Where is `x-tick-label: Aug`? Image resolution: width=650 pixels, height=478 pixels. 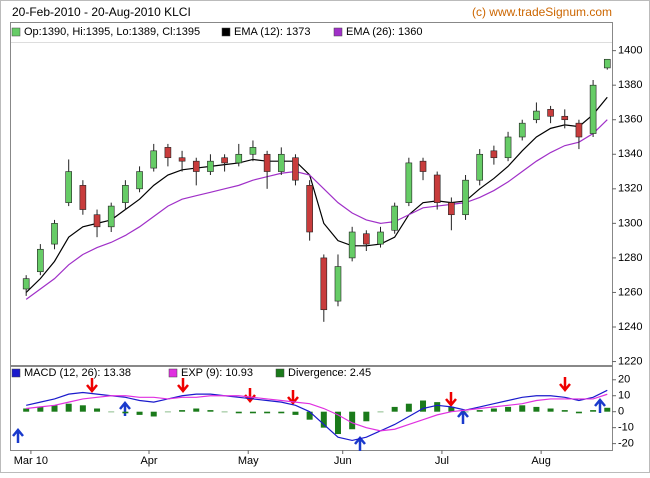
x-tick-label: Aug is located at coordinates (541, 461).